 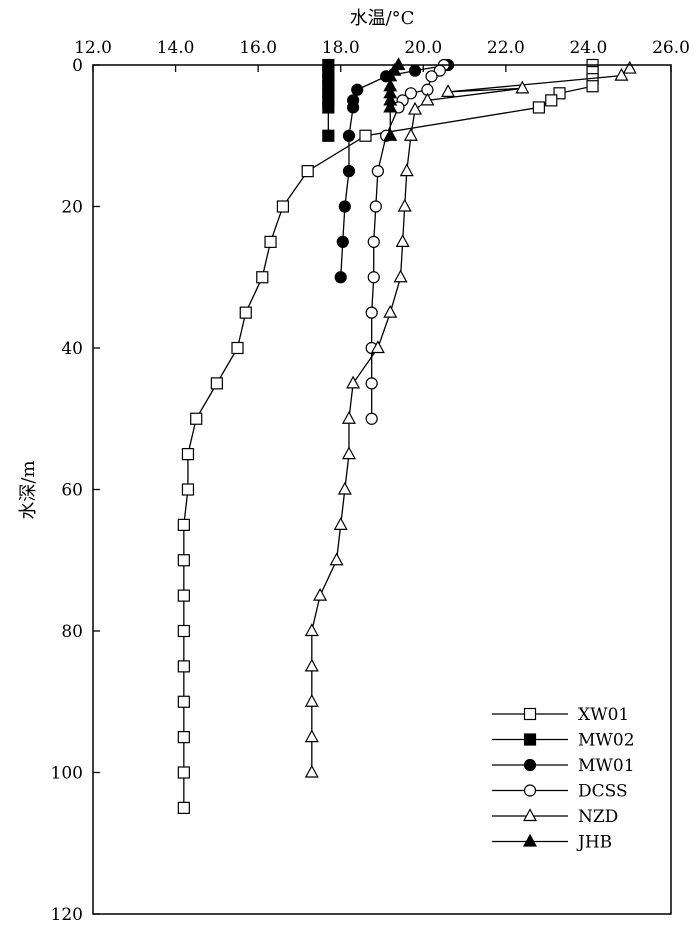 What do you see at coordinates (603, 715) in the screenshot?
I see `legend-label-xw01: XW01` at bounding box center [603, 715].